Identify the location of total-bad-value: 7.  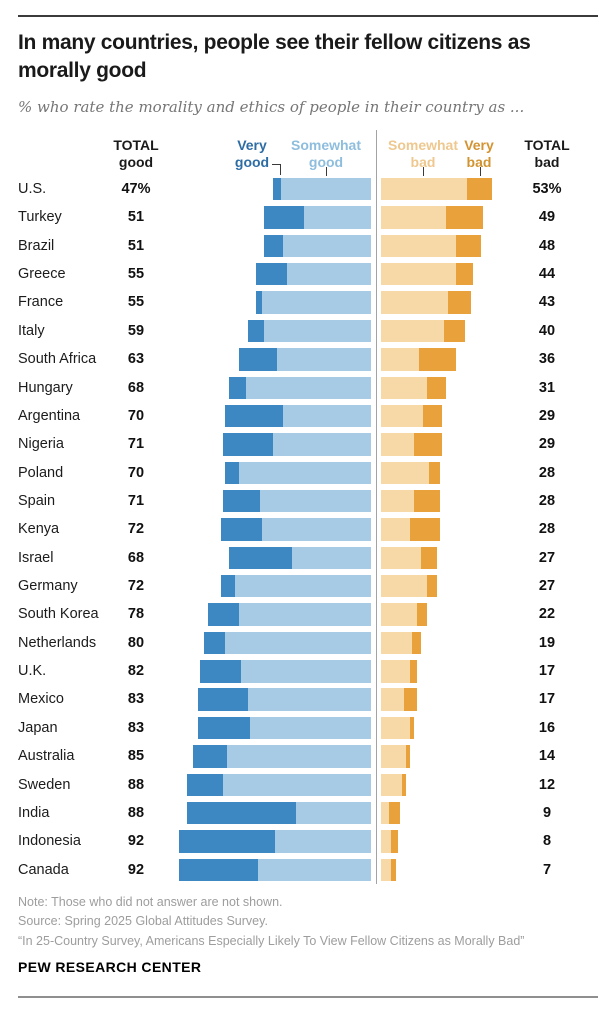
(547, 869).